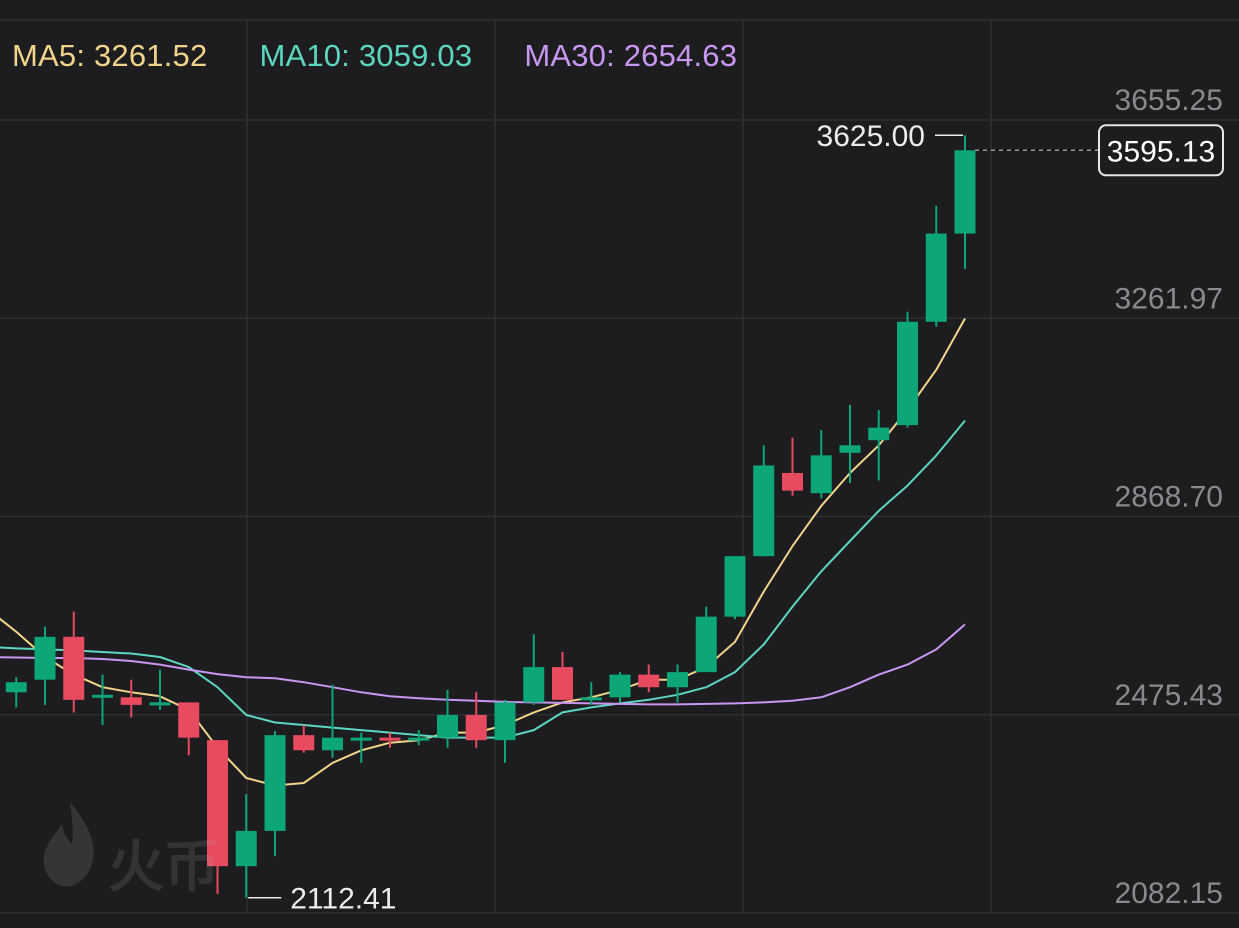 This screenshot has width=1239, height=928. Describe the element at coordinates (631, 55) in the screenshot. I see `ma30-legend-label: MA30: 2654.63` at that location.